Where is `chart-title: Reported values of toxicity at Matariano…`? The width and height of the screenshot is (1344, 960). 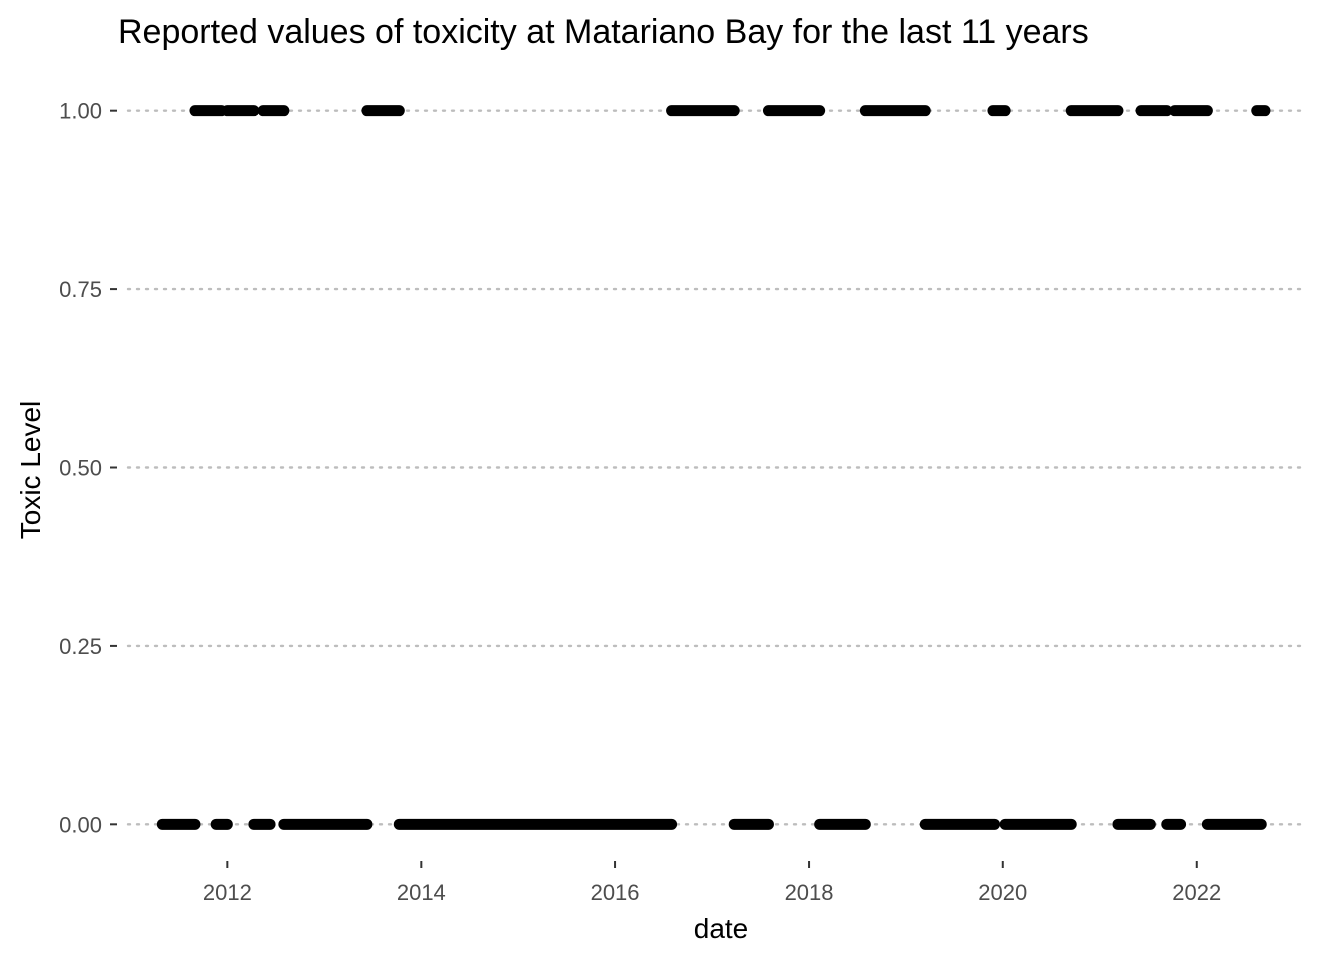 chart-title: Reported values of toxicity at Matariano… is located at coordinates (603, 32).